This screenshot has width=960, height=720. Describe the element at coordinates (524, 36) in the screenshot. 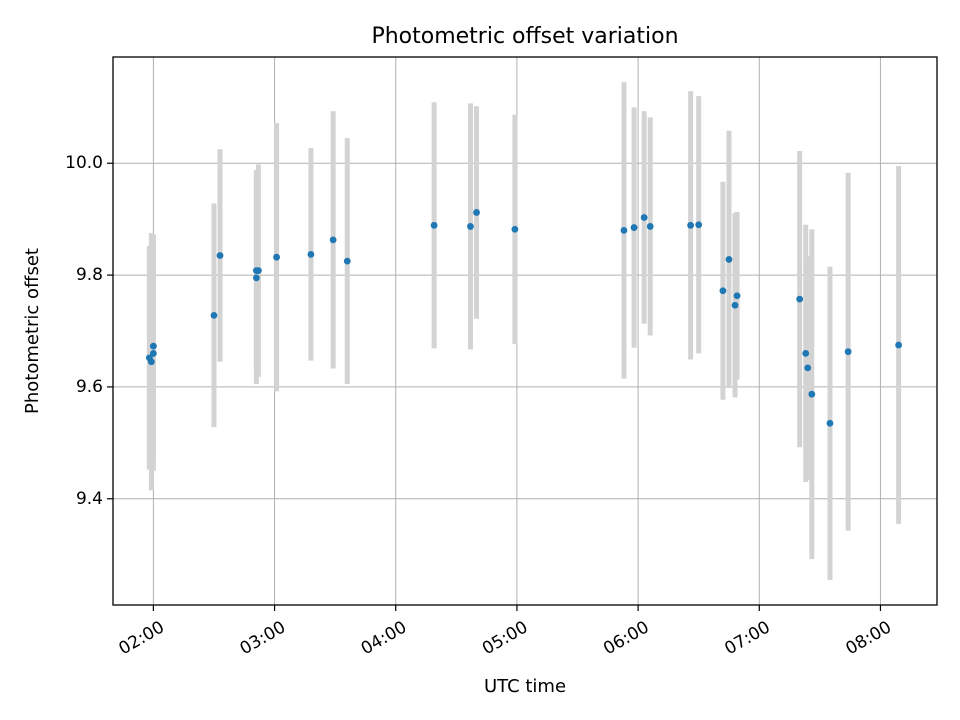

I see `chart-title: Photometric offset variation` at that location.